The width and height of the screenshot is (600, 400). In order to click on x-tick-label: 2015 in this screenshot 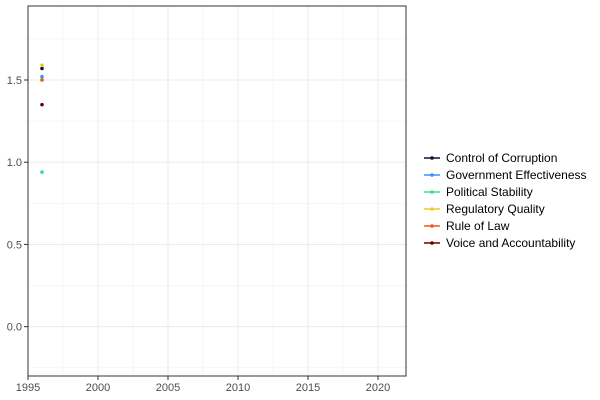, I will do `click(308, 388)`.